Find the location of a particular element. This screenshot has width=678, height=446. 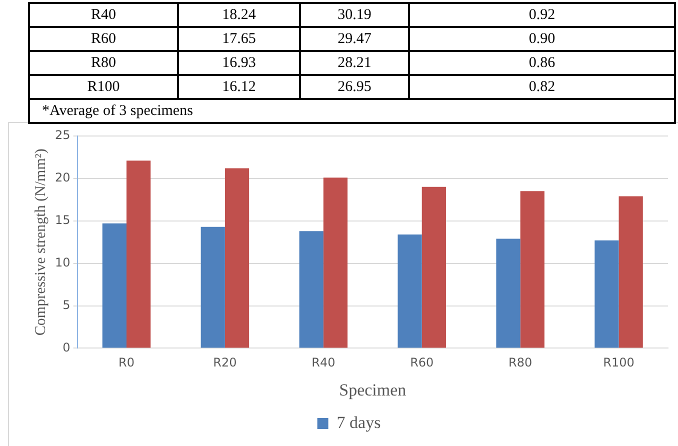

x-tick-label: R80 is located at coordinates (520, 363).